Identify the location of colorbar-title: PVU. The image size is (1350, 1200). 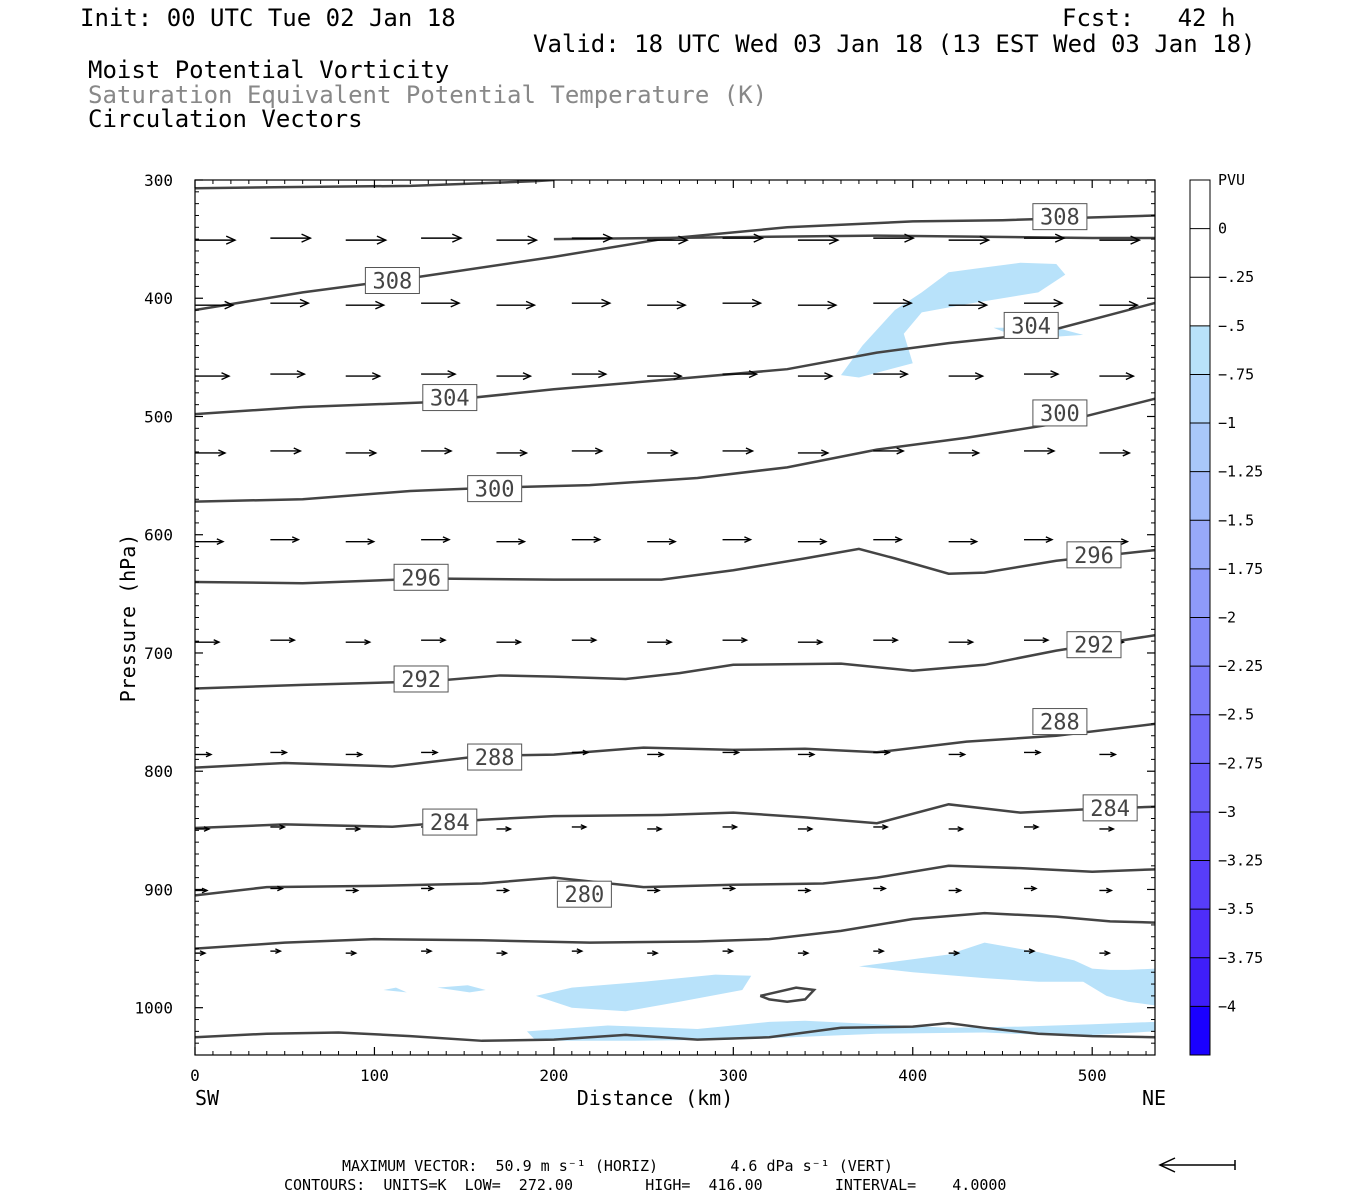
(1231, 180).